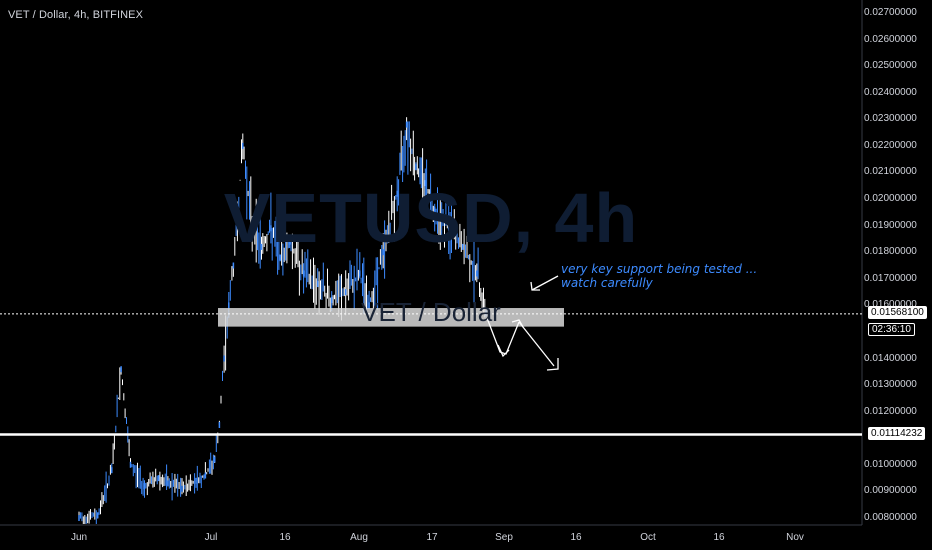  What do you see at coordinates (795, 537) in the screenshot?
I see `time-tick: Nov` at bounding box center [795, 537].